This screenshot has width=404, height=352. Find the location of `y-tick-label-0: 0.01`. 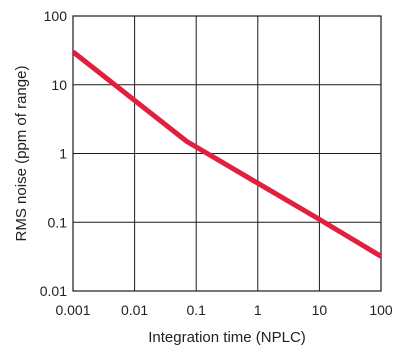

y-tick-label-0: 0.01 is located at coordinates (53, 291).